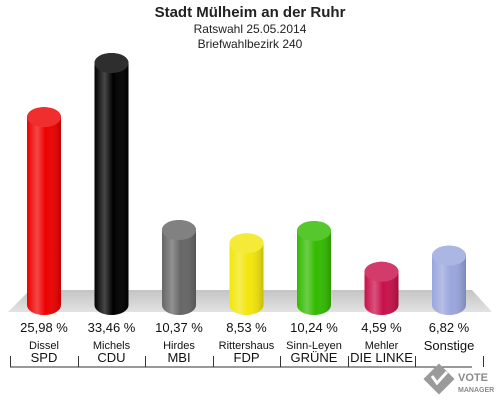 The image size is (500, 400). What do you see at coordinates (449, 327) in the screenshot?
I see `value-label: 6,82 %` at bounding box center [449, 327].